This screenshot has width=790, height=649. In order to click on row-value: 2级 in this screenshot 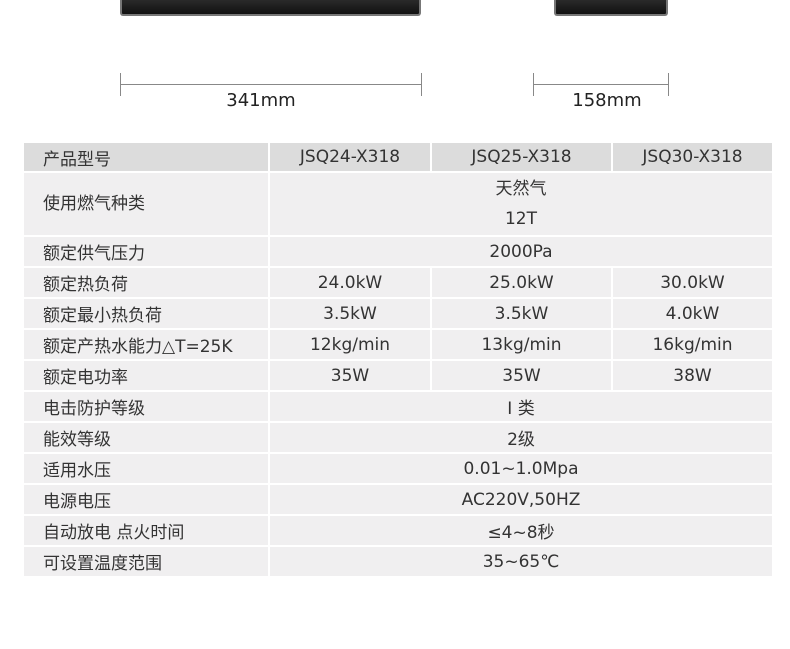, I will do `click(521, 437)`.